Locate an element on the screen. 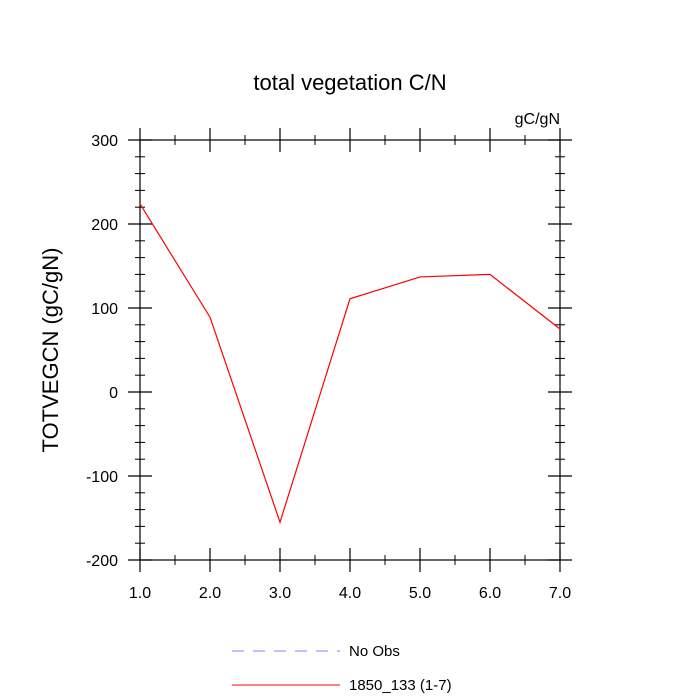 The image size is (700, 700). x-tick-label: 2.0 is located at coordinates (210, 593).